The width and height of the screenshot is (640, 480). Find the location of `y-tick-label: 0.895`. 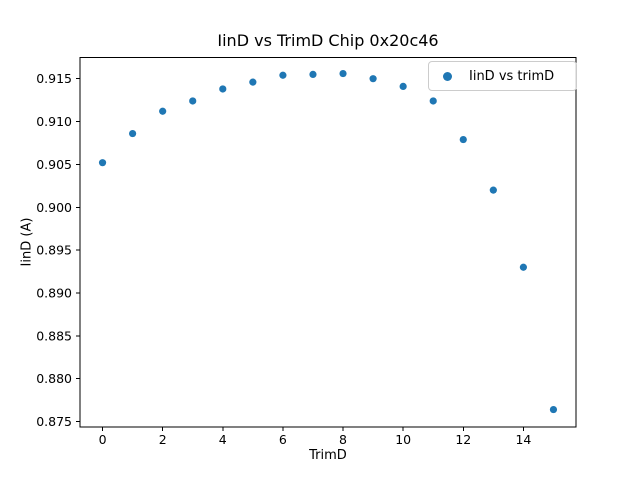

y-tick-label: 0.895 is located at coordinates (54, 250).